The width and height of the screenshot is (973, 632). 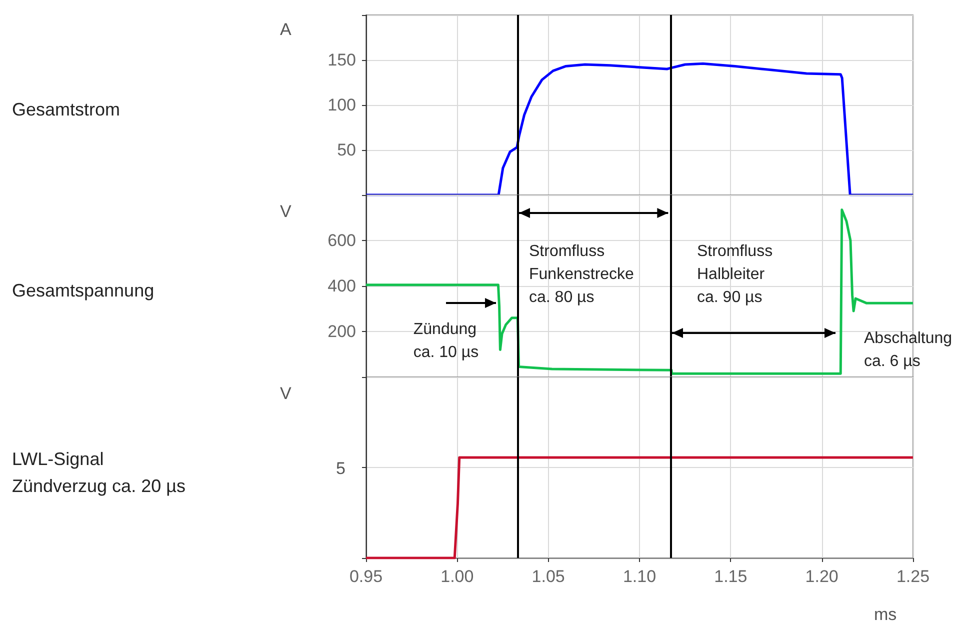 I want to click on y-tick-label: 400, so click(x=342, y=286).